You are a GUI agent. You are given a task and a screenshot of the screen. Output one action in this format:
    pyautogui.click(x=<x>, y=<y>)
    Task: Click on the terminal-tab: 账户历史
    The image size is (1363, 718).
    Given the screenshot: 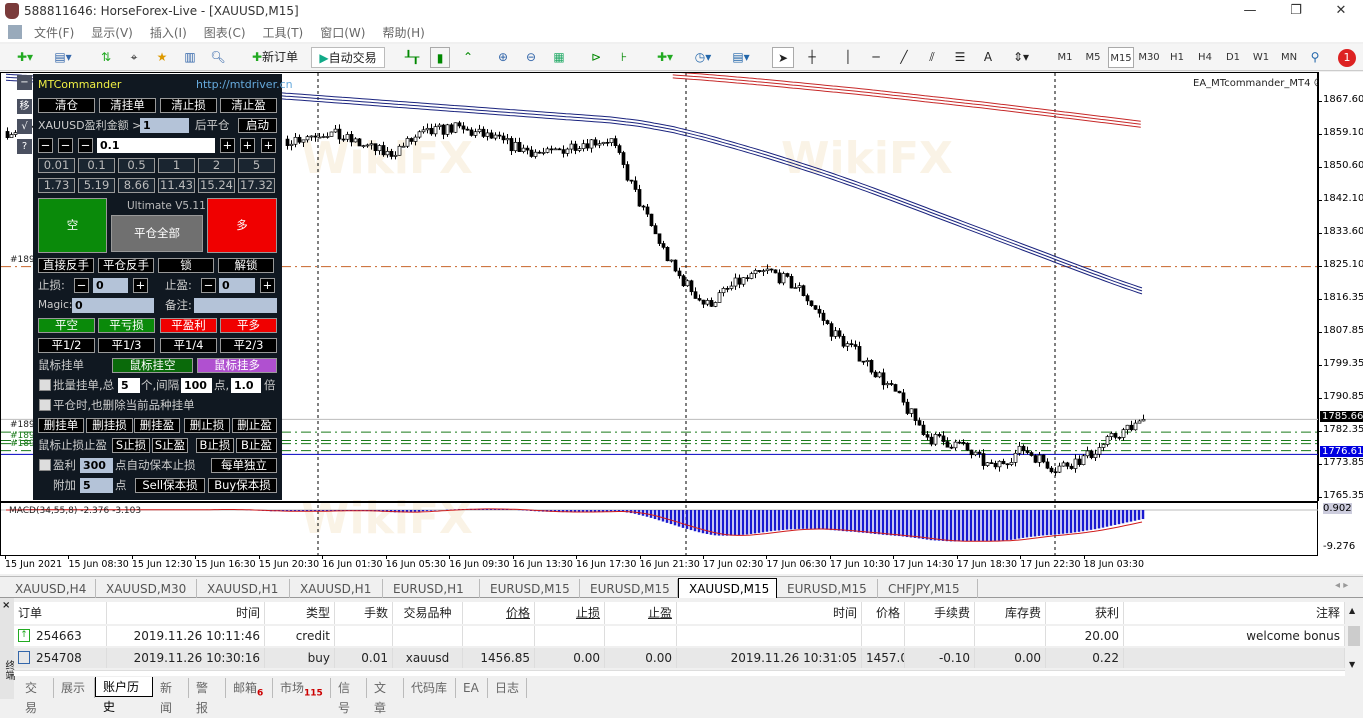 What is the action you would take?
    pyautogui.click(x=124, y=695)
    